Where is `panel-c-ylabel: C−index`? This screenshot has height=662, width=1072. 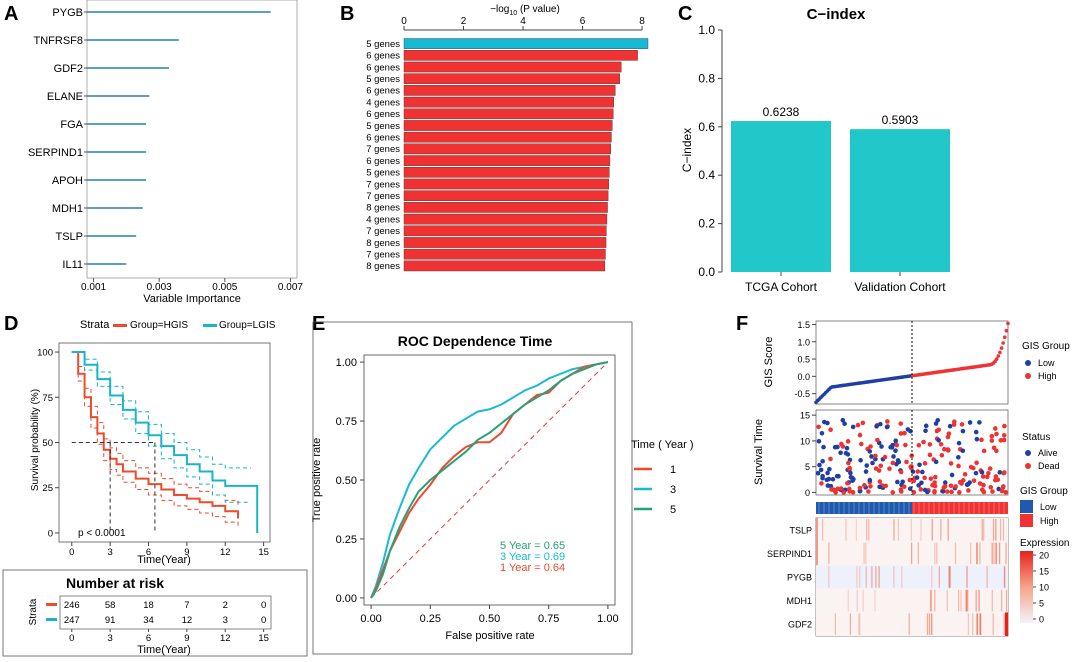
panel-c-ylabel: C−index is located at coordinates (687, 150).